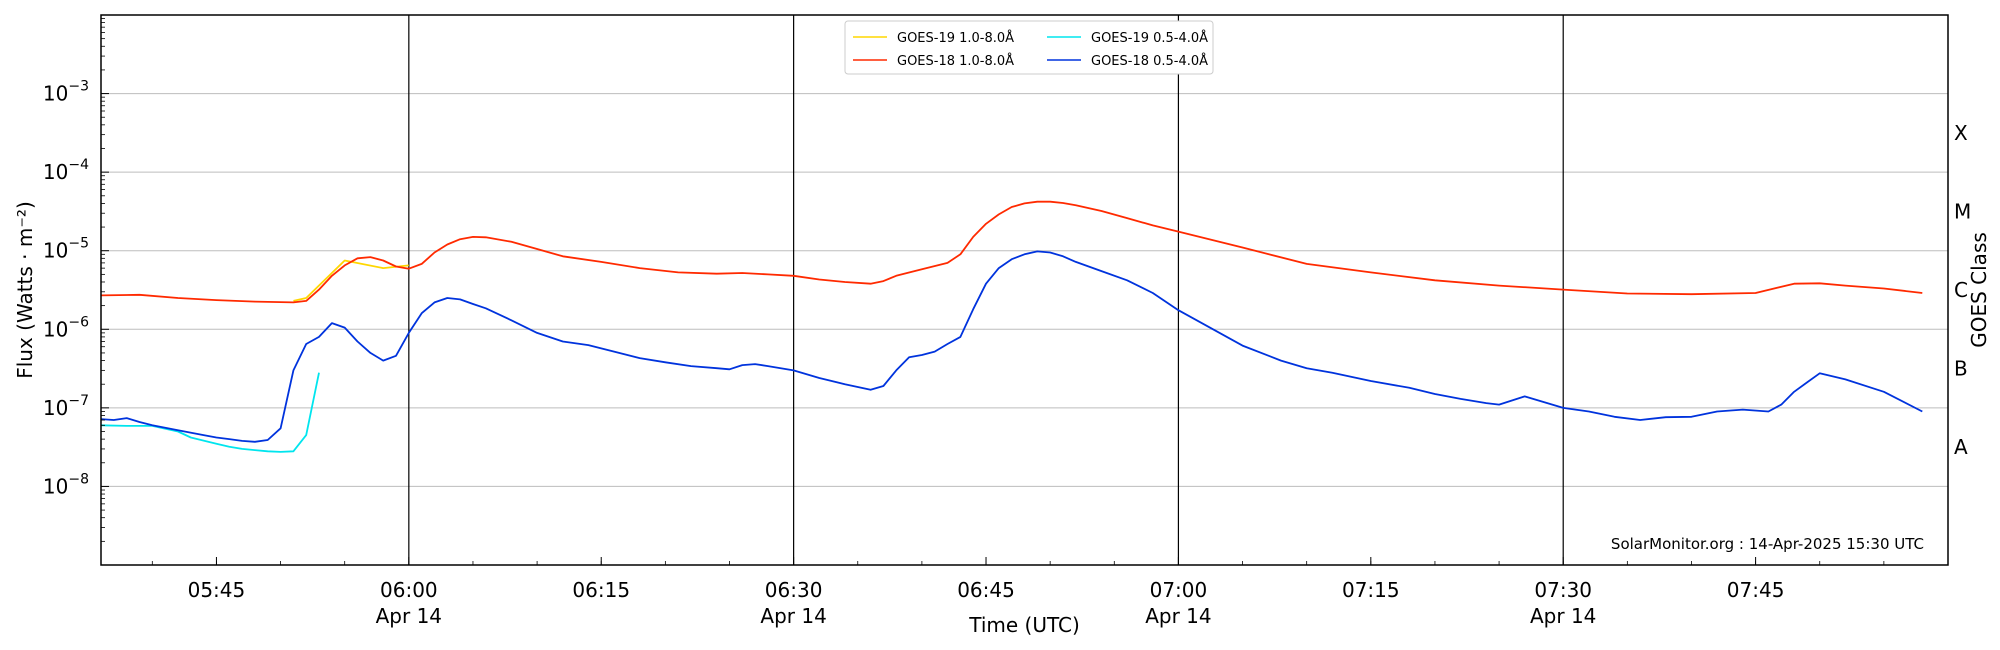 The width and height of the screenshot is (2000, 650). Describe the element at coordinates (66, 327) in the screenshot. I see `y-tick-label: 10⁻⁶` at that location.